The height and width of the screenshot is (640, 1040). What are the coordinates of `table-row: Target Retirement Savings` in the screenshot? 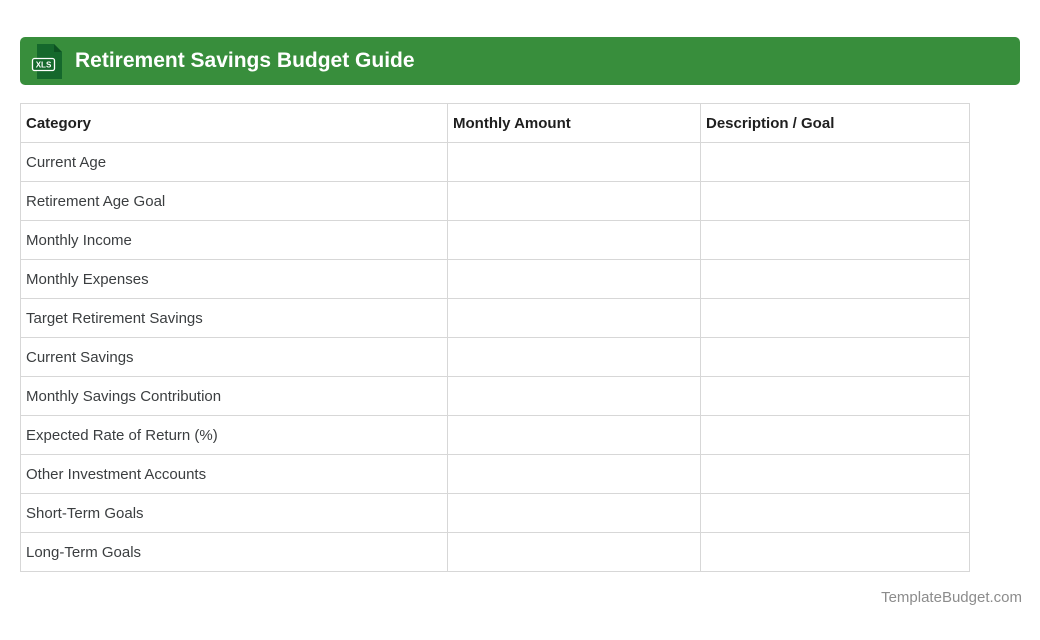 It's located at (495, 318).